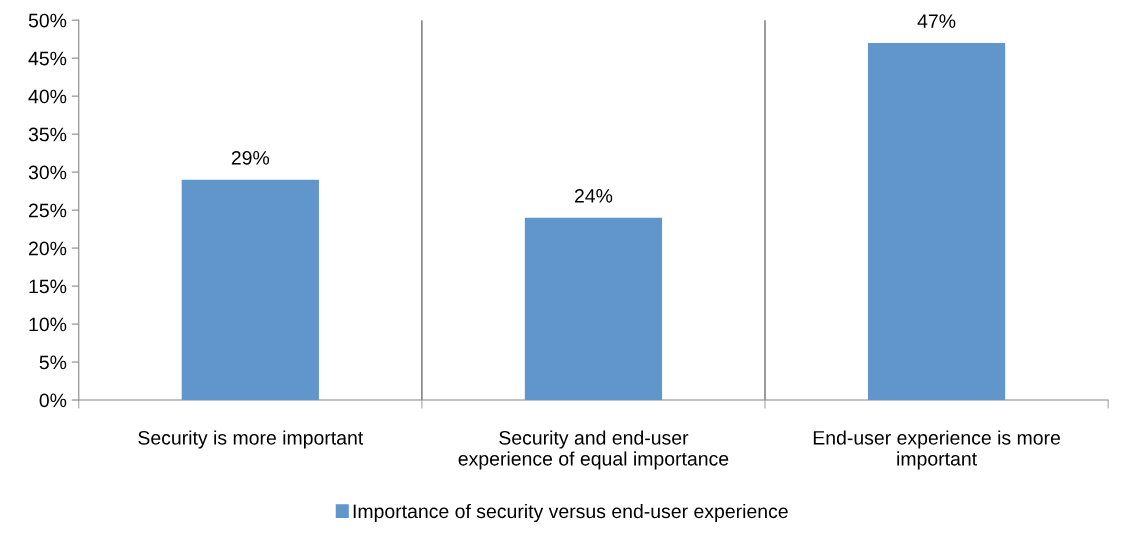 The height and width of the screenshot is (545, 1125). What do you see at coordinates (47, 134) in the screenshot?
I see `y-tick-label: 35%` at bounding box center [47, 134].